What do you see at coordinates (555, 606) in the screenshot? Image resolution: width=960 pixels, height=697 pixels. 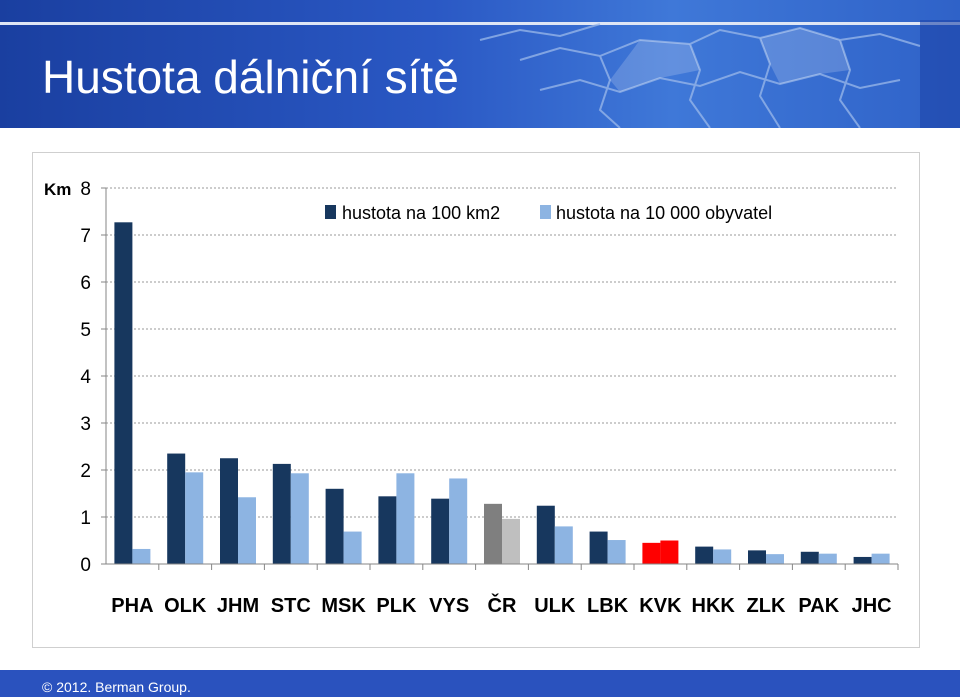 I see `x-tick-label: ULK` at bounding box center [555, 606].